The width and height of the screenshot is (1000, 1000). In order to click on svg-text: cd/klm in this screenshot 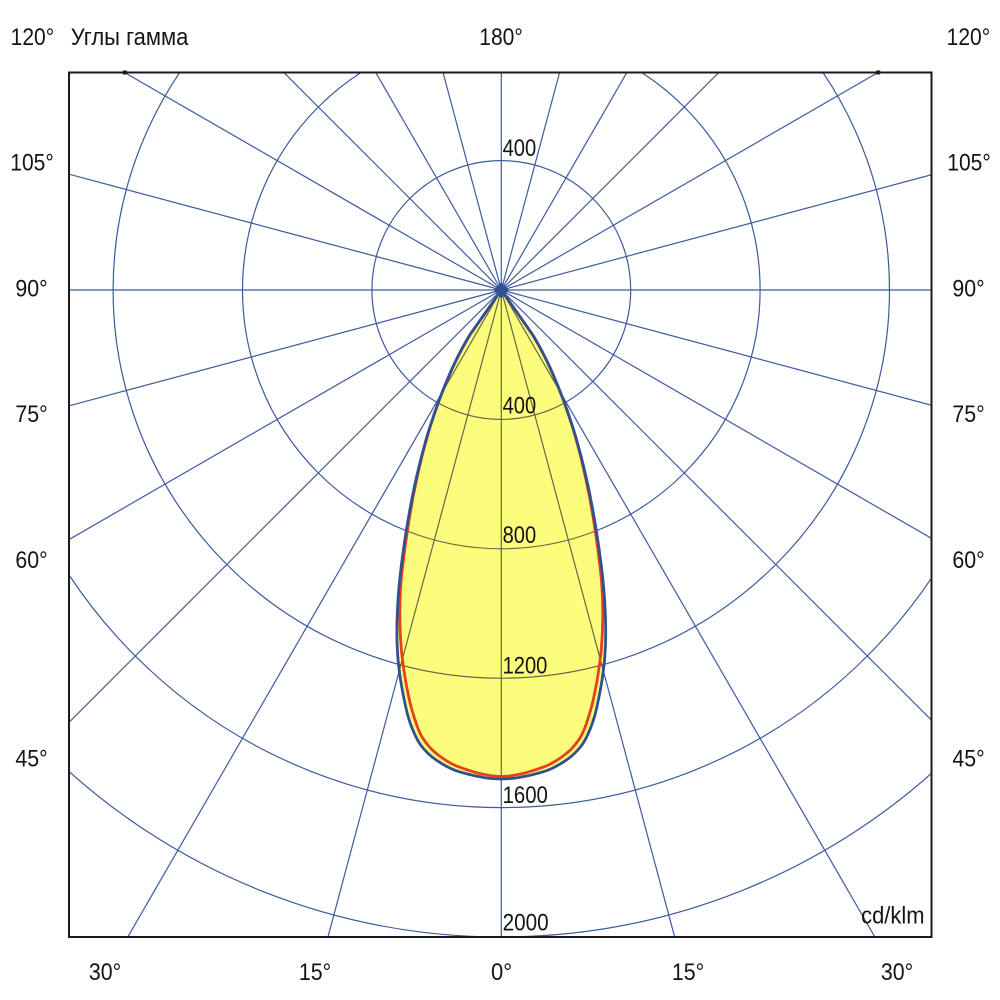, I will do `click(892, 915)`.